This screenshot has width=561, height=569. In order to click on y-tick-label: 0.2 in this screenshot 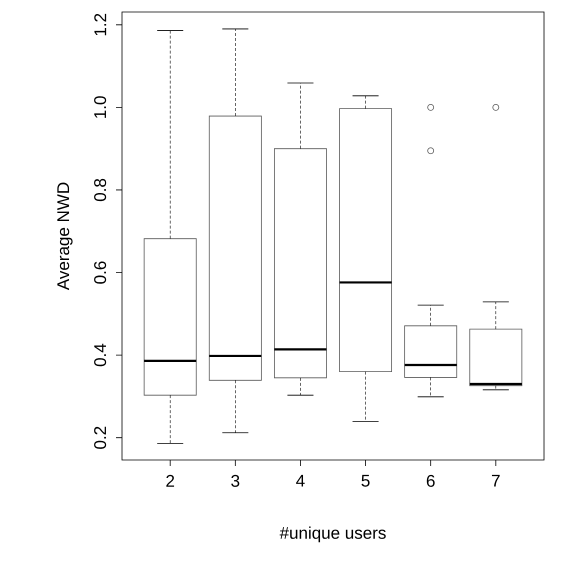, I will do `click(100, 437)`.